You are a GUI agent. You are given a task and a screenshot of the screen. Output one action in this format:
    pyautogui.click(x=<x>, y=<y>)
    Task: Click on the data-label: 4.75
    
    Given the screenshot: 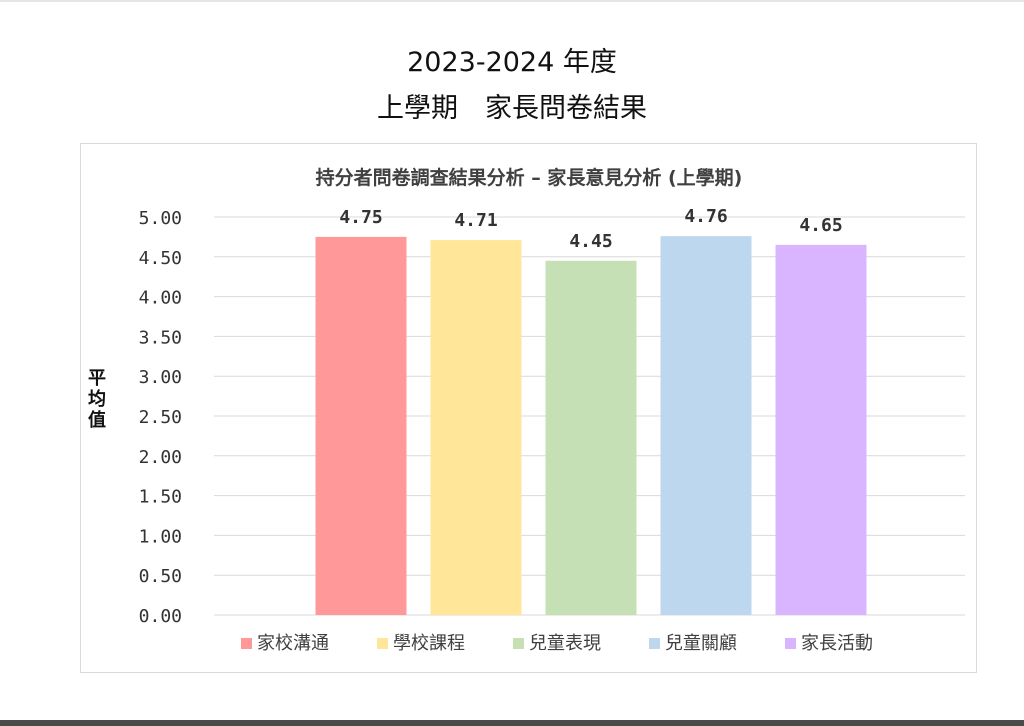 What is the action you would take?
    pyautogui.click(x=360, y=217)
    